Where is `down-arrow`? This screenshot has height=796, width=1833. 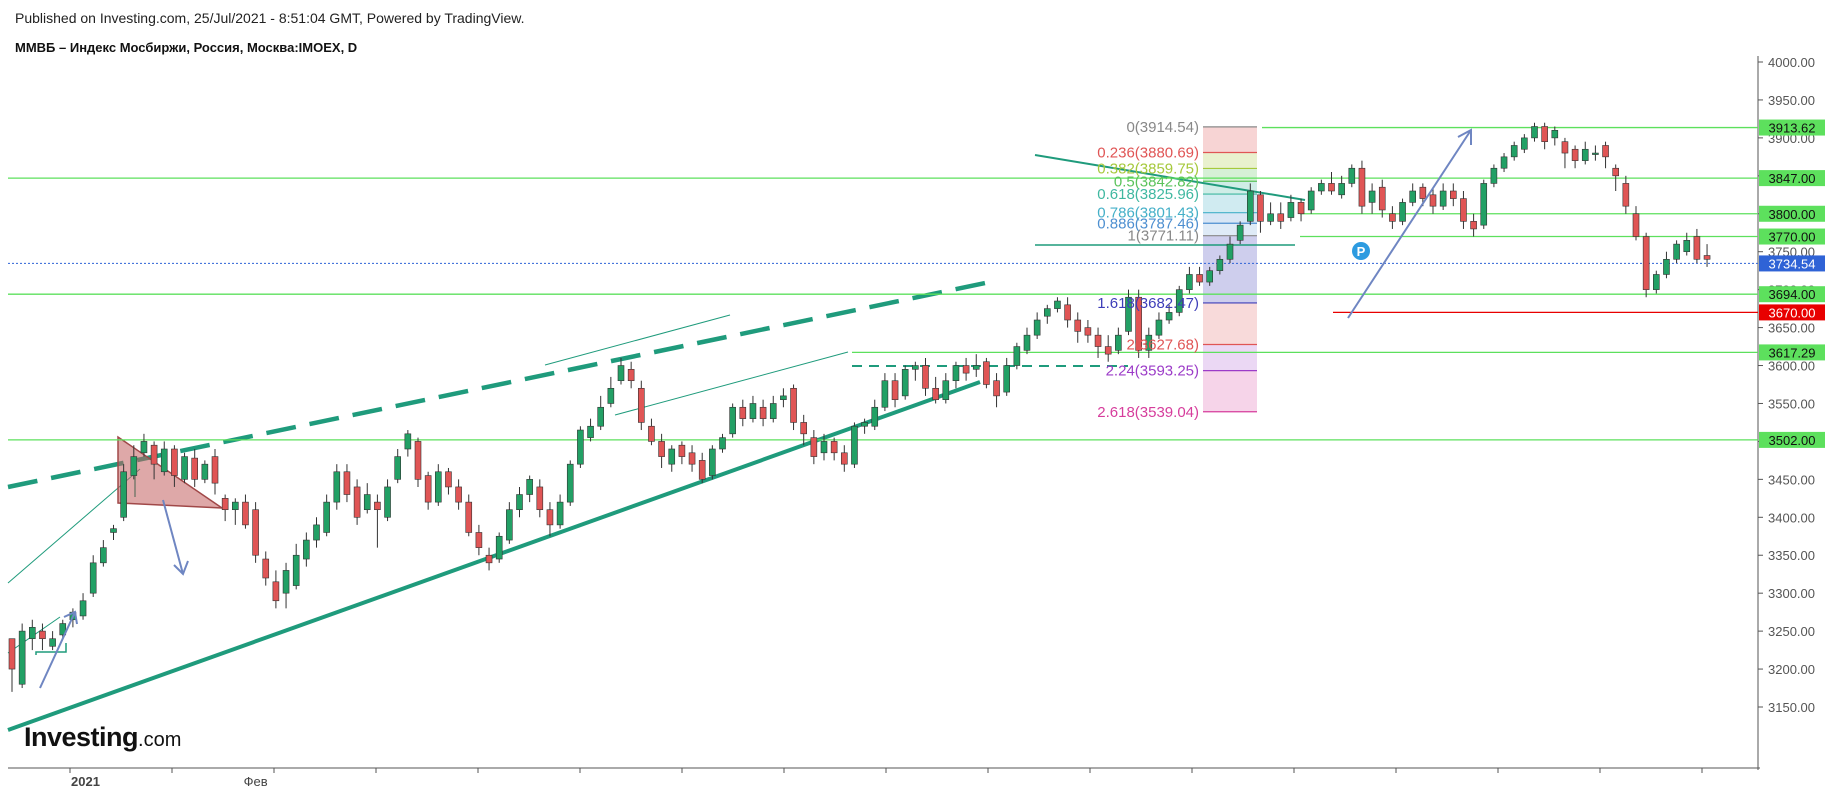
down-arrow is located at coordinates (173, 537).